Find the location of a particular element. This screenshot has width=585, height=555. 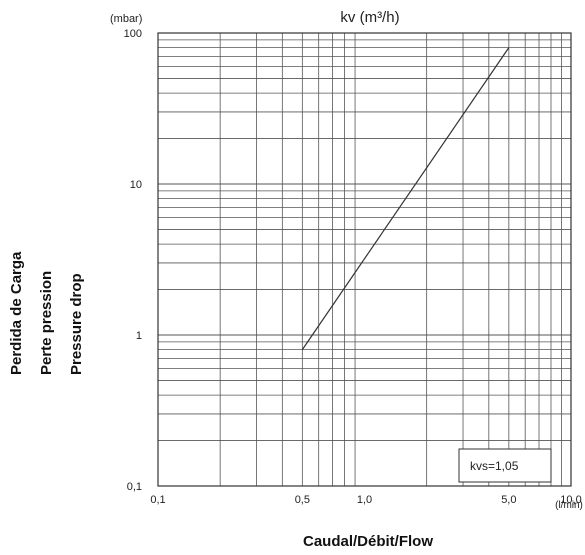

x-unit-label: (l/min) is located at coordinates (569, 505).